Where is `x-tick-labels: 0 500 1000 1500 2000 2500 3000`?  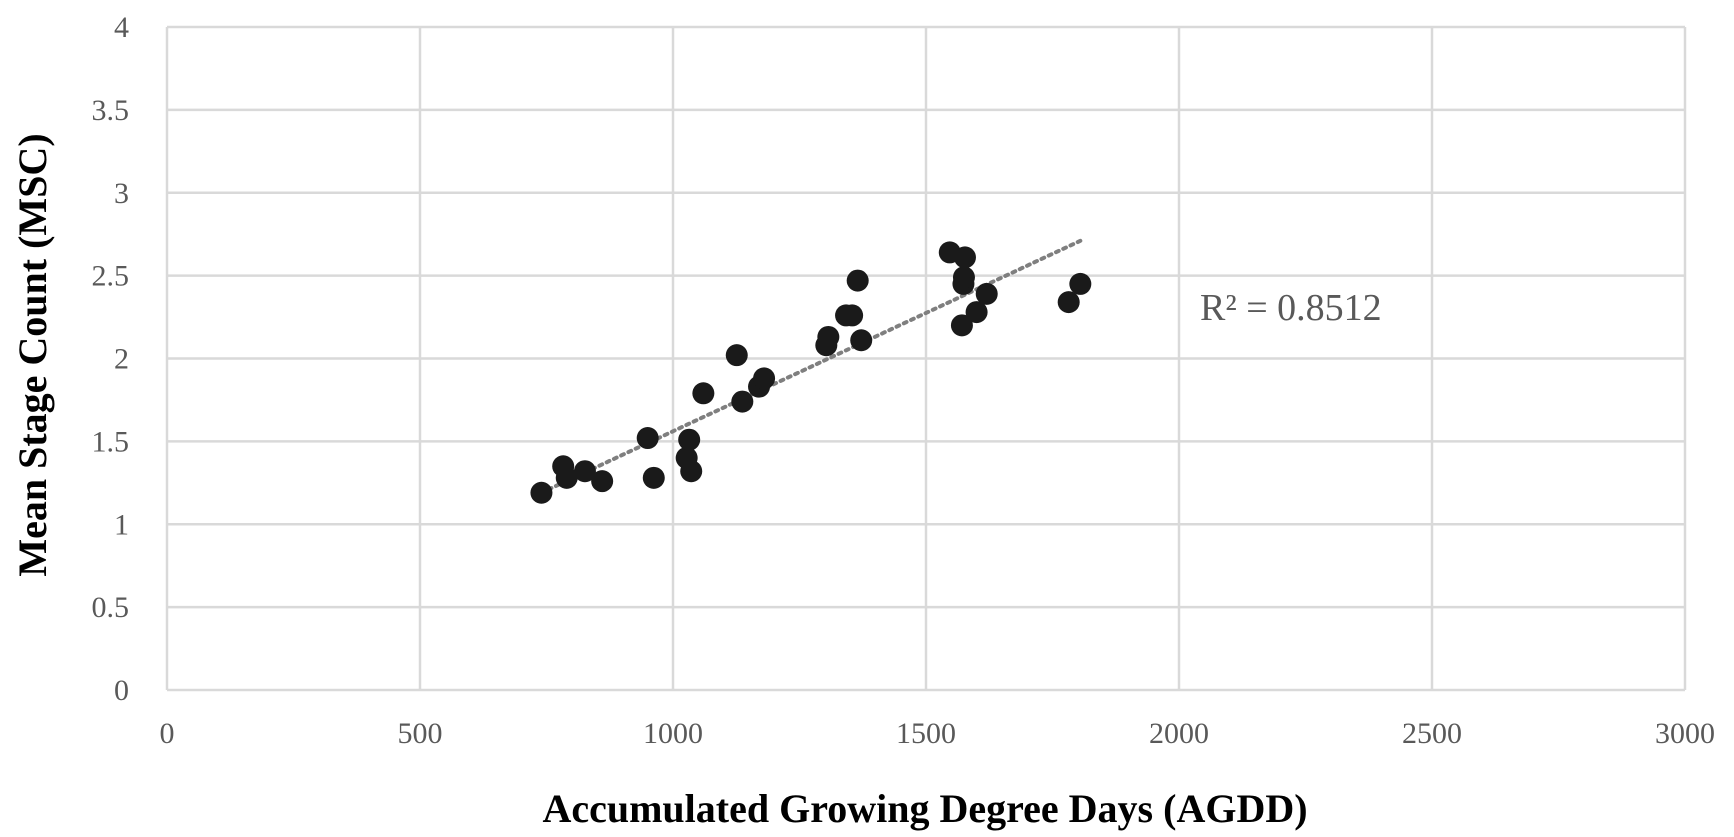
x-tick-labels: 0 500 1000 1500 2000 2500 3000 is located at coordinates (938, 733).